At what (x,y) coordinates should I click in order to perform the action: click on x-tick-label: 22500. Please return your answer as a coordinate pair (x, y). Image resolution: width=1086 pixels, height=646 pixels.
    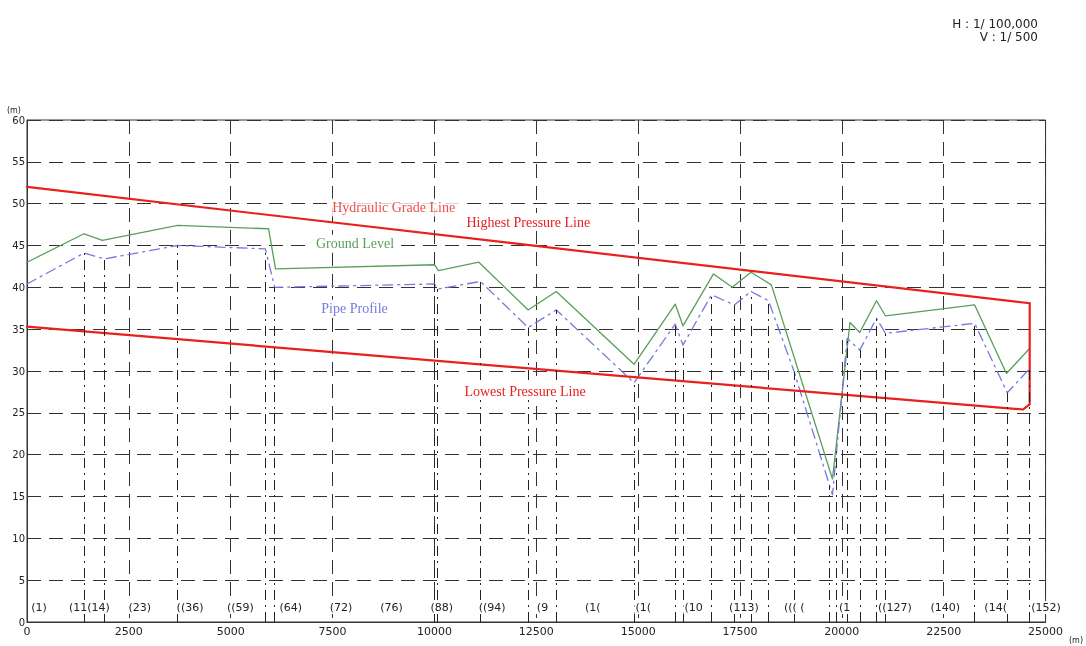
    Looking at the image, I should click on (944, 631).